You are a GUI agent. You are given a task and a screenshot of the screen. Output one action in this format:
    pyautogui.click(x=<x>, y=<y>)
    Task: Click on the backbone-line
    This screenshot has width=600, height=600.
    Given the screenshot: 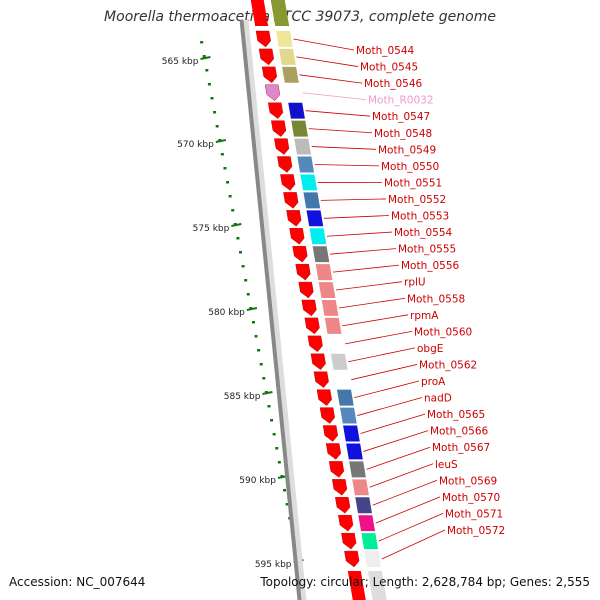 What is the action you would take?
    pyautogui.click(x=270, y=310)
    